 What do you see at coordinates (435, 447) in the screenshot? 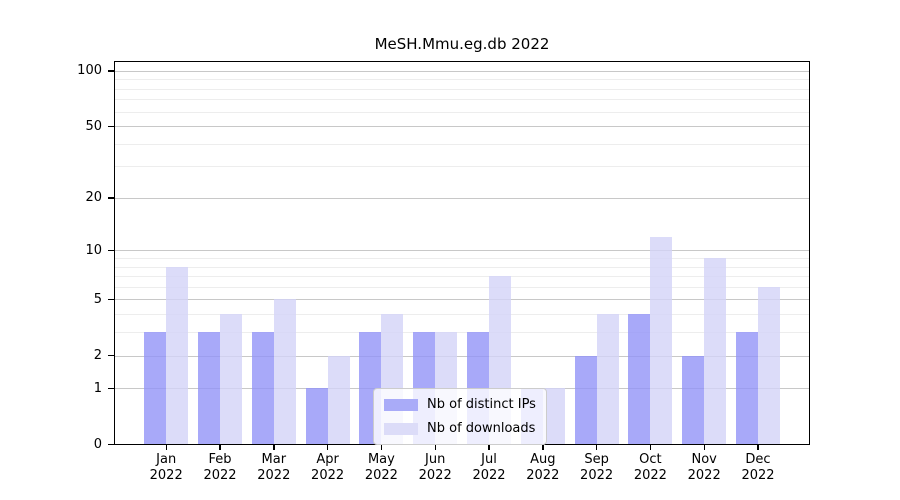
I see `xtick-mark-jun` at bounding box center [435, 447].